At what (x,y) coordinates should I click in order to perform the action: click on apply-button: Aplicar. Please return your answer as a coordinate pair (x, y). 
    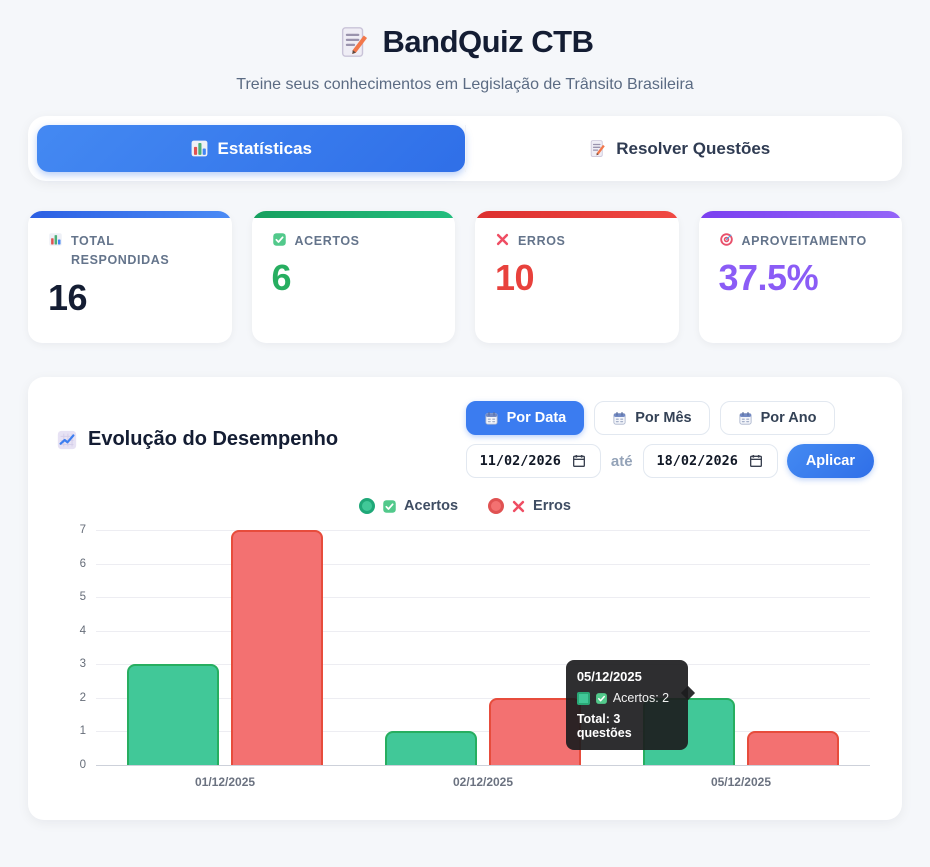
    Looking at the image, I should click on (830, 461).